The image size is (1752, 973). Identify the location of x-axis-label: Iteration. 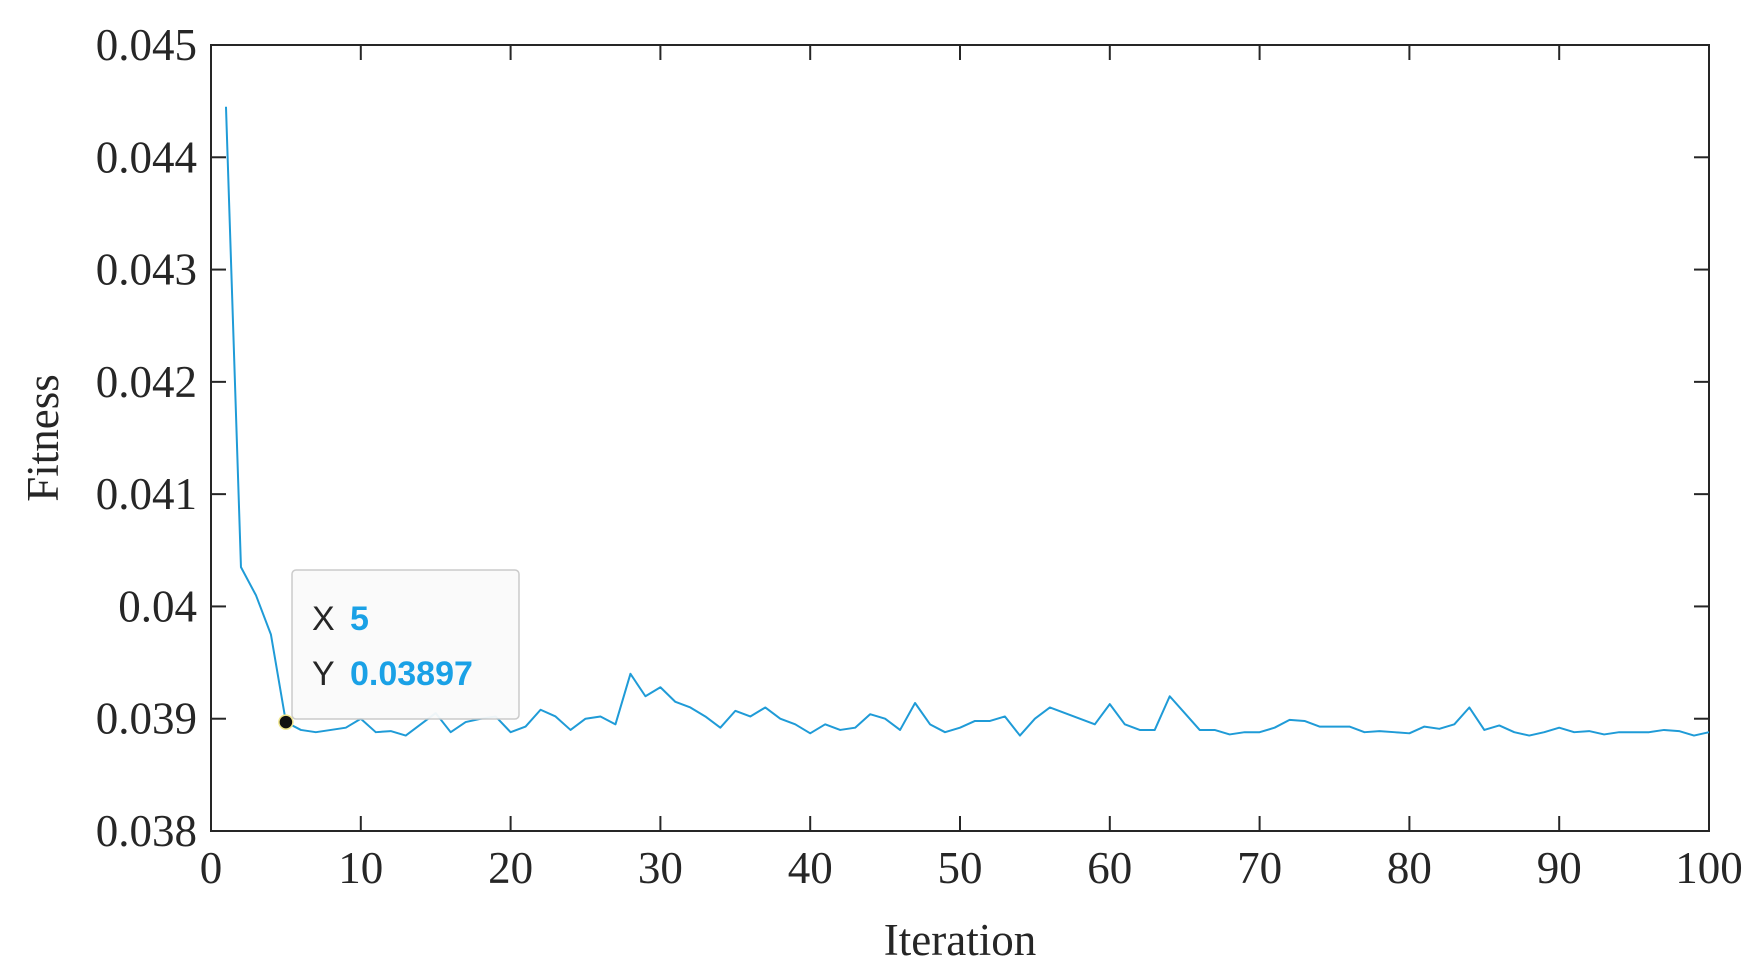
(960, 940).